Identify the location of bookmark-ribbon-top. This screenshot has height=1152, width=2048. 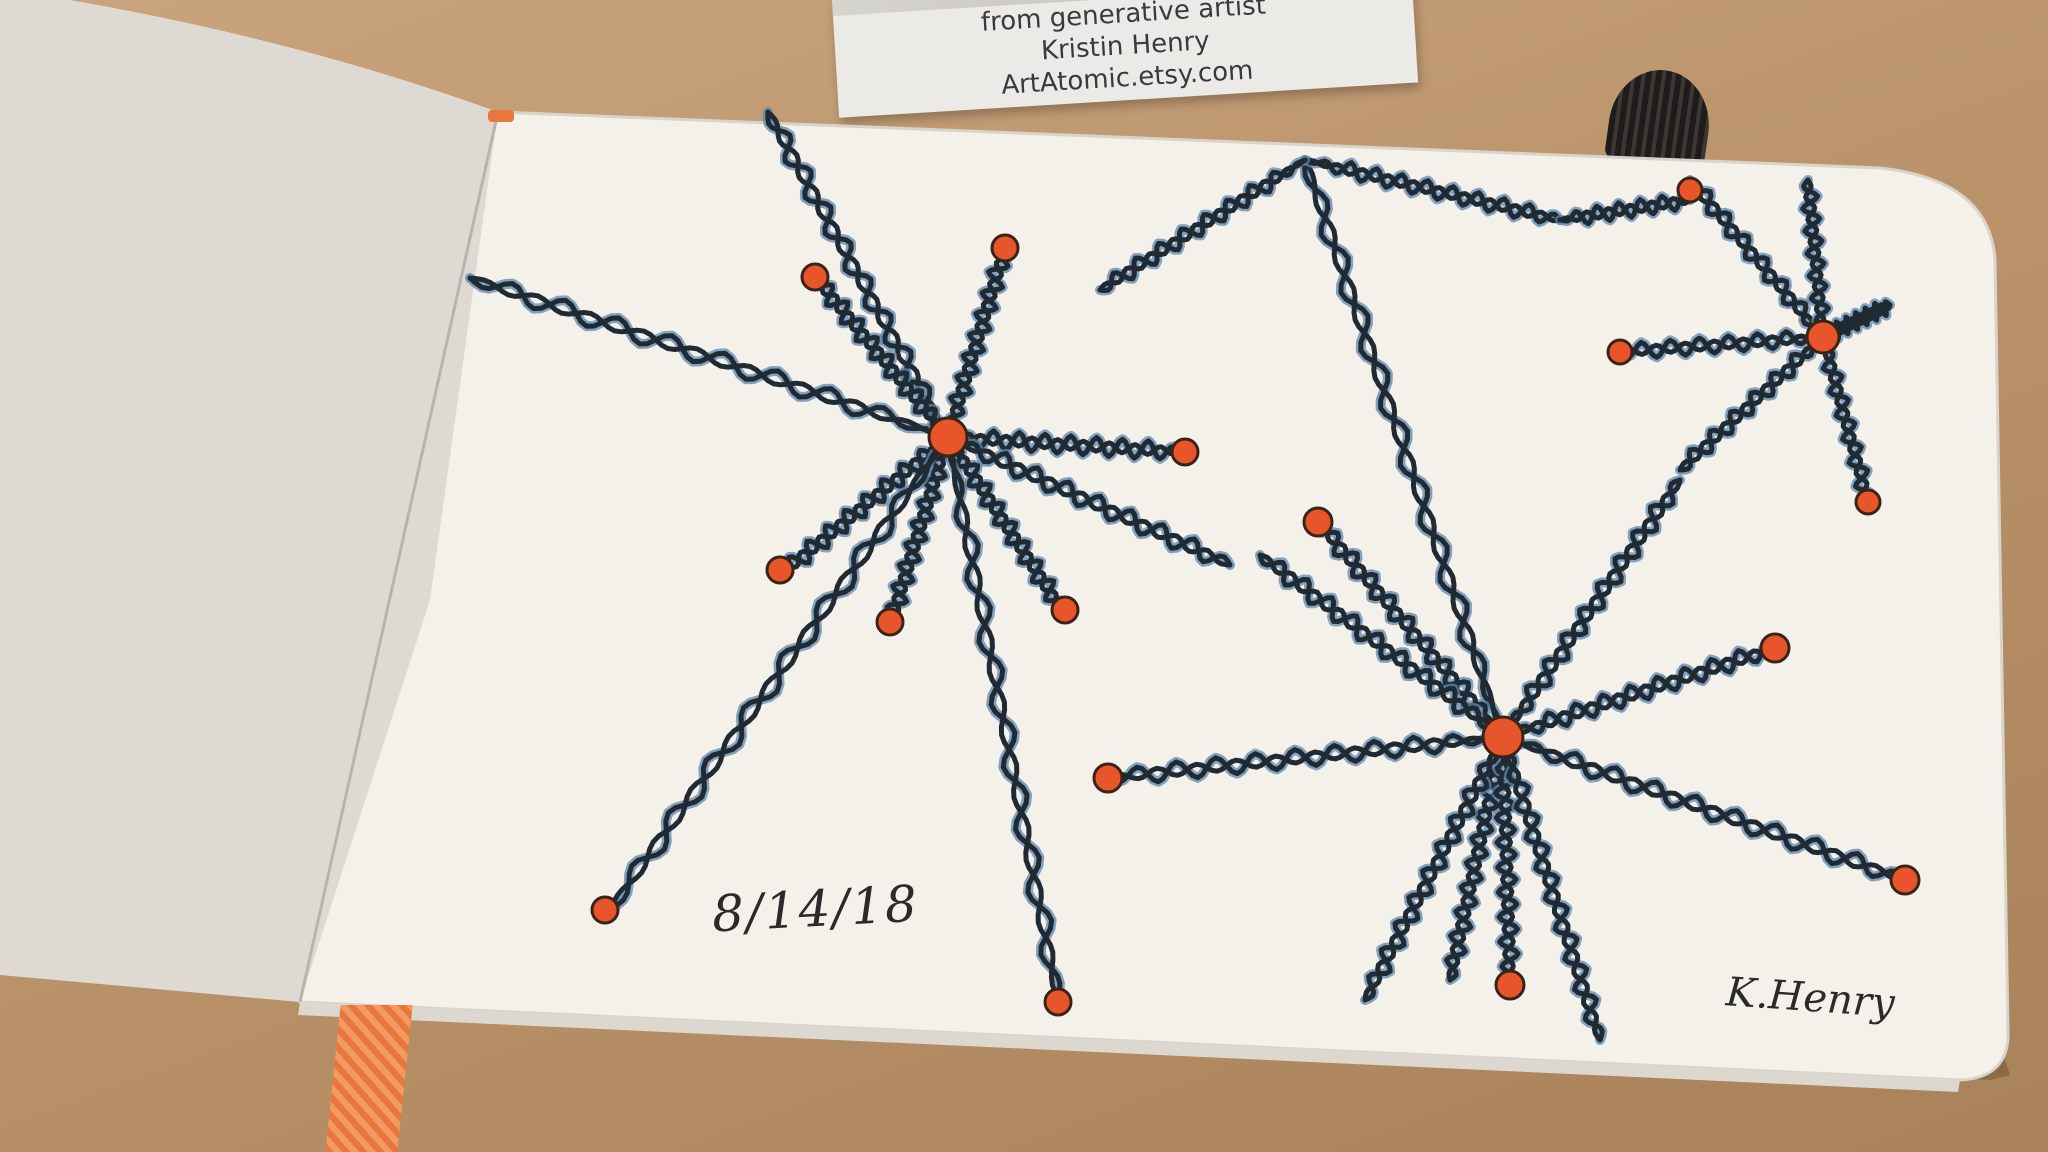
(501, 116).